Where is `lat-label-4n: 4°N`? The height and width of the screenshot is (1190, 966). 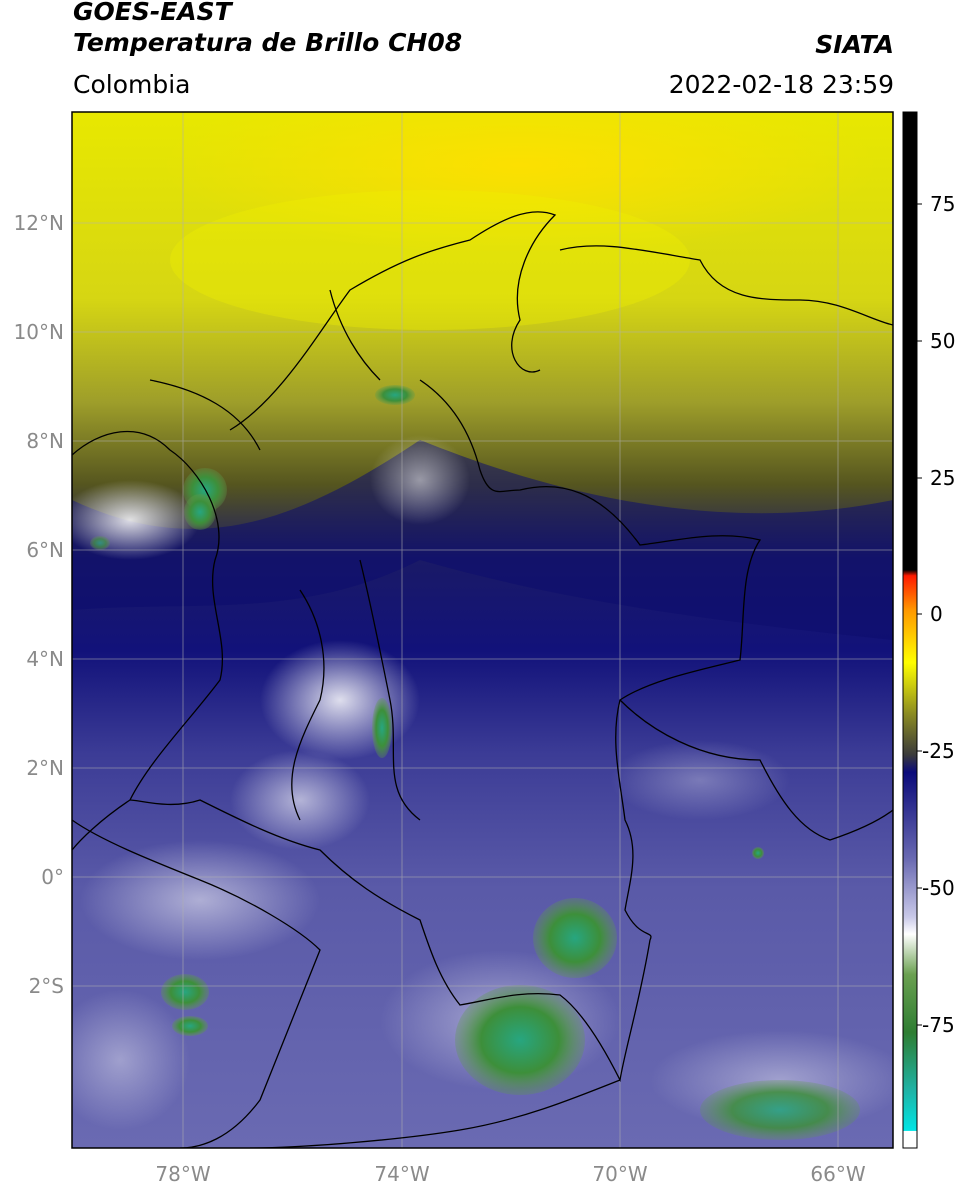
lat-label-4n: 4°N is located at coordinates (45, 659).